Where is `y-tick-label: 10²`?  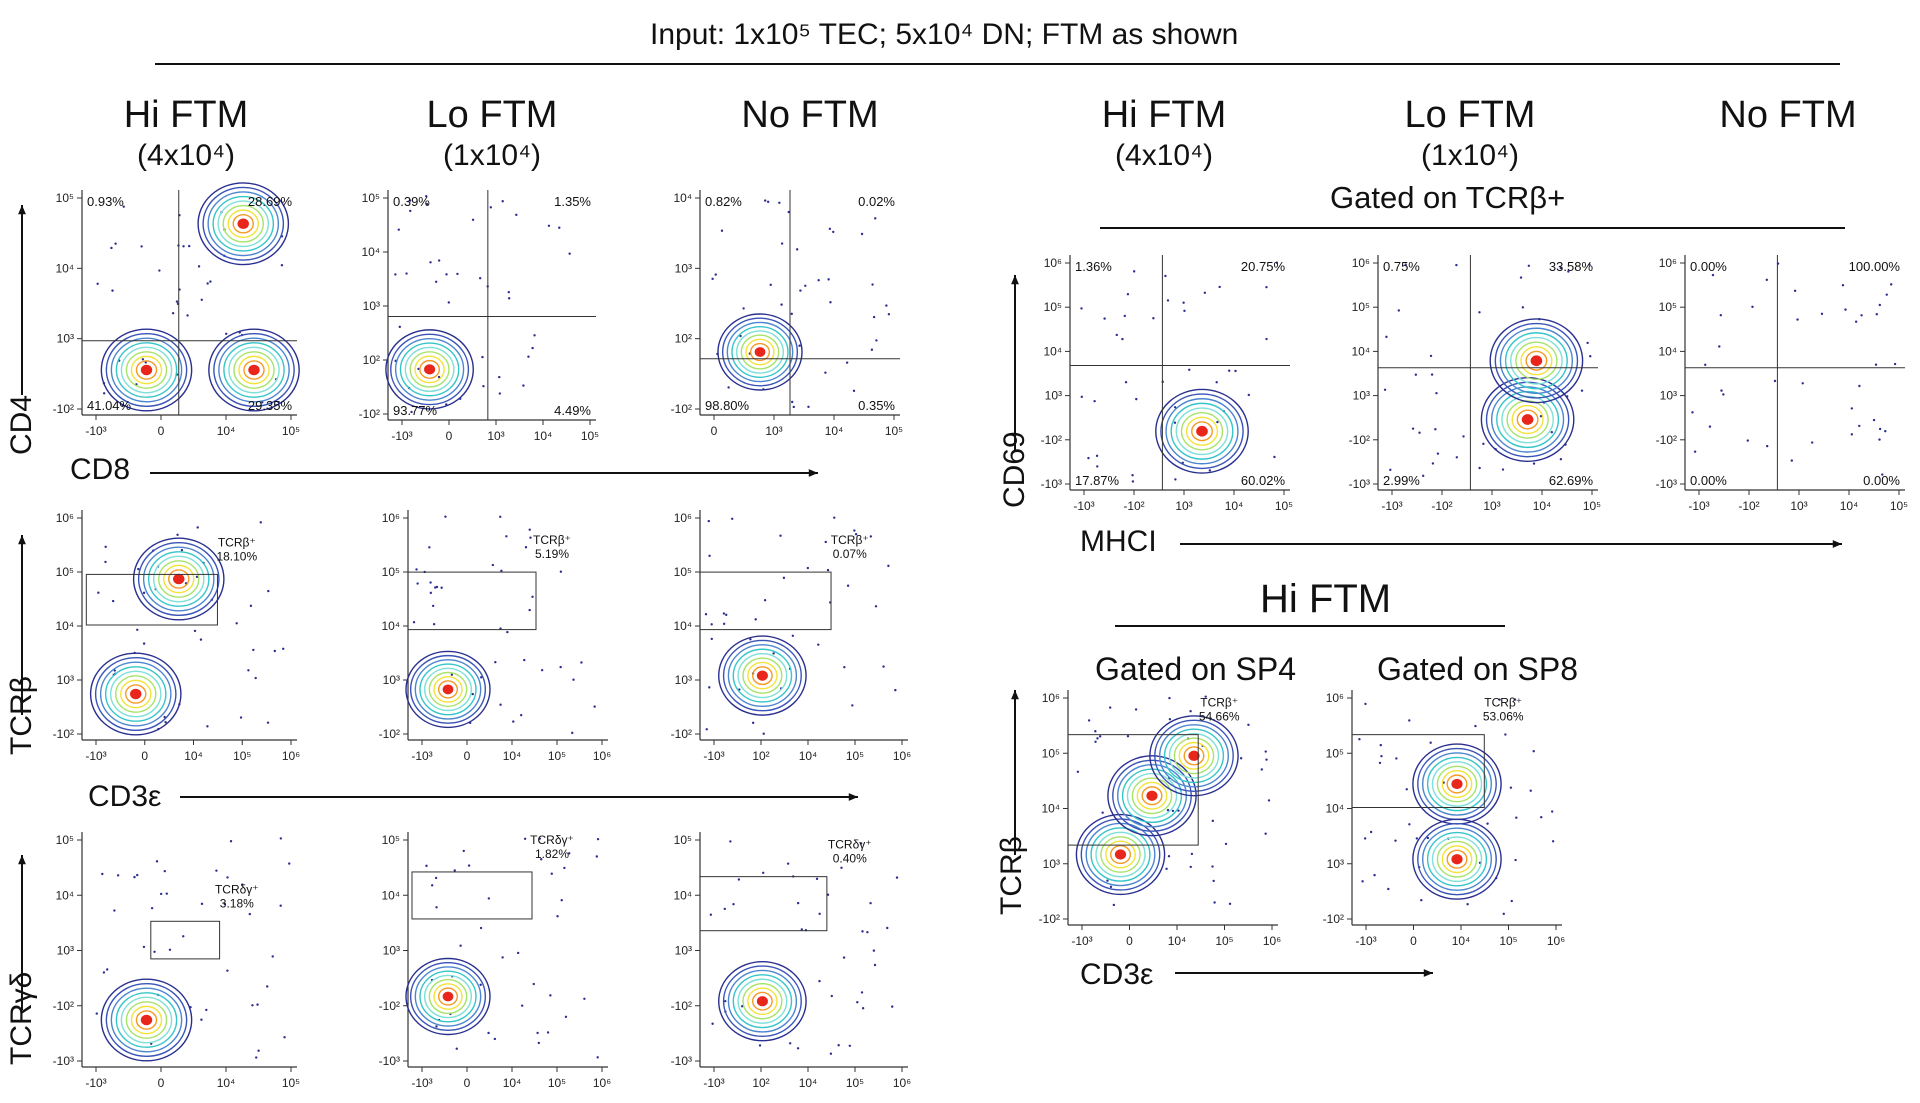 y-tick-label: 10² is located at coordinates (371, 360).